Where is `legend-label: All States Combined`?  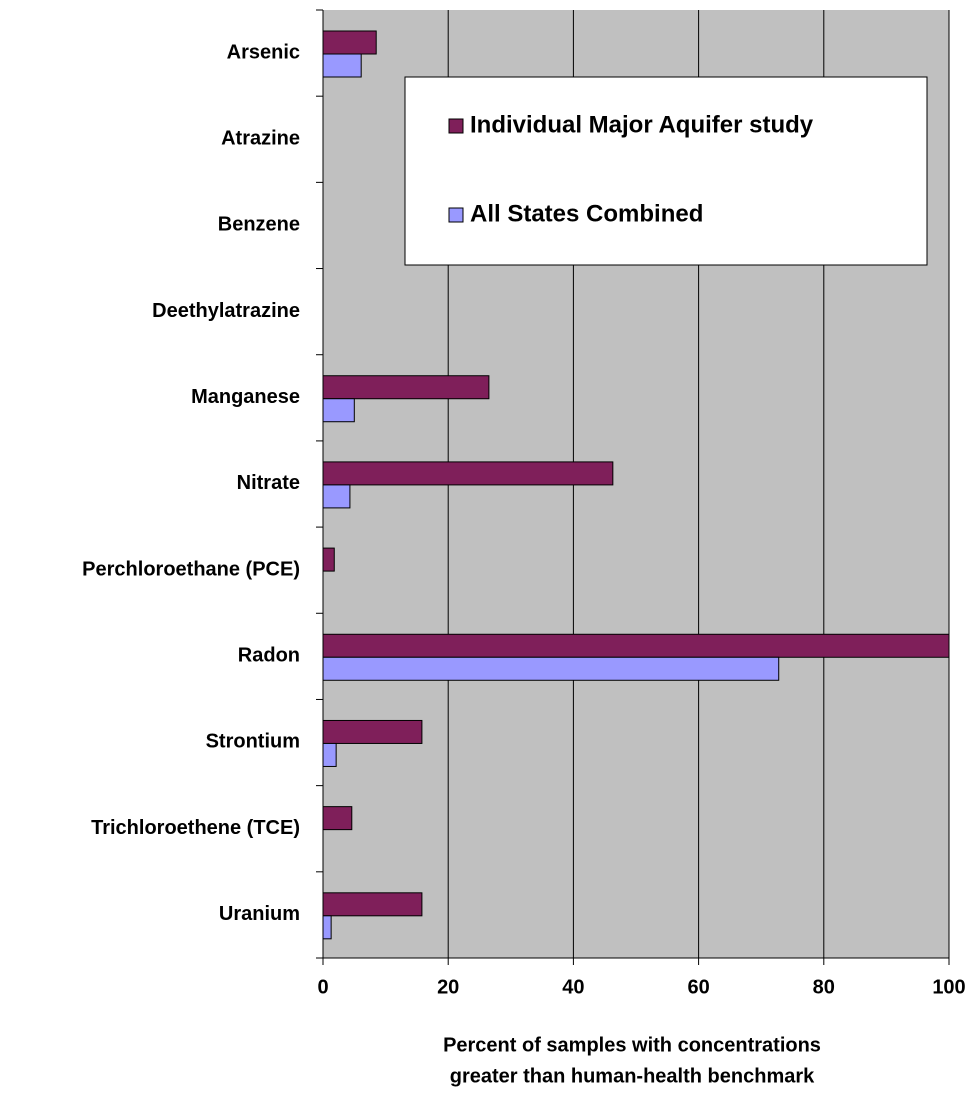 legend-label: All States Combined is located at coordinates (586, 213).